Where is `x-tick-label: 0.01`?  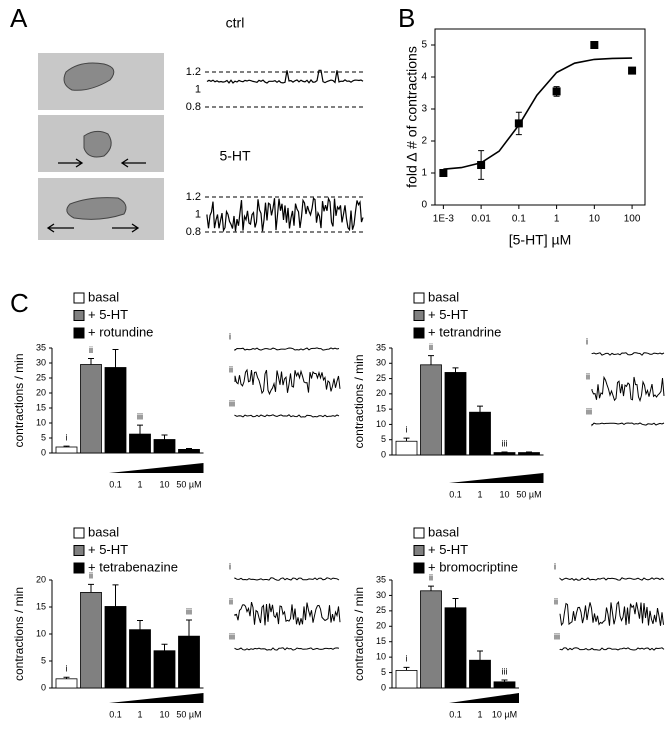 x-tick-label: 0.01 is located at coordinates (481, 219).